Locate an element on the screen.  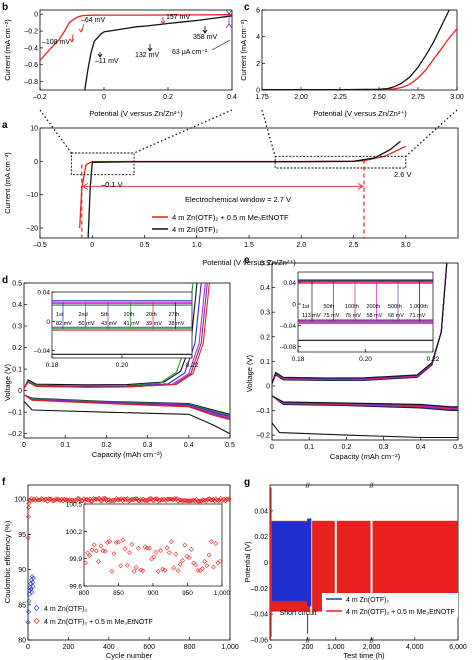
x-tick-label: 6,000 is located at coordinates (458, 647).